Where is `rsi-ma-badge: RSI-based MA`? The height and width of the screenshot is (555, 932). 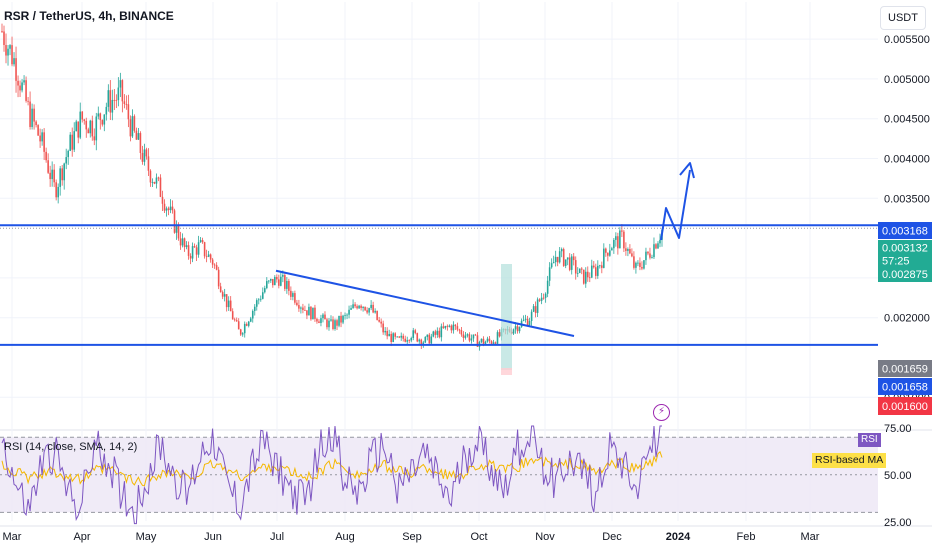
rsi-ma-badge: RSI-based MA is located at coordinates (849, 460).